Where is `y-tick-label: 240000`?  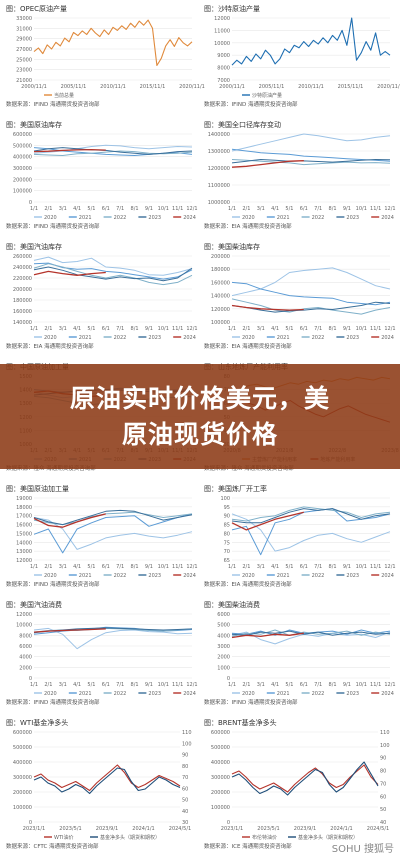
y-tick-label: 240000 is located at coordinates (22, 268).